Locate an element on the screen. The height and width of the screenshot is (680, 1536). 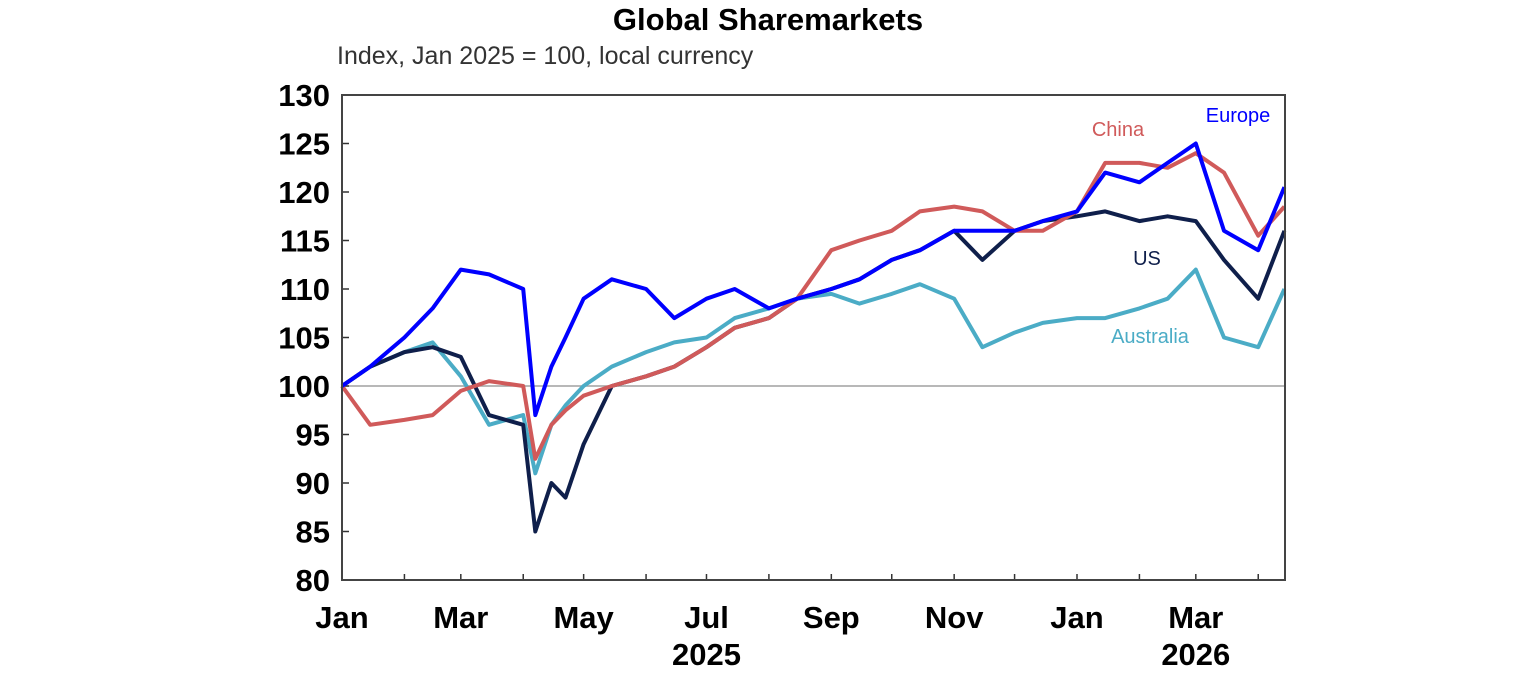
series-label-china: China is located at coordinates (1118, 130).